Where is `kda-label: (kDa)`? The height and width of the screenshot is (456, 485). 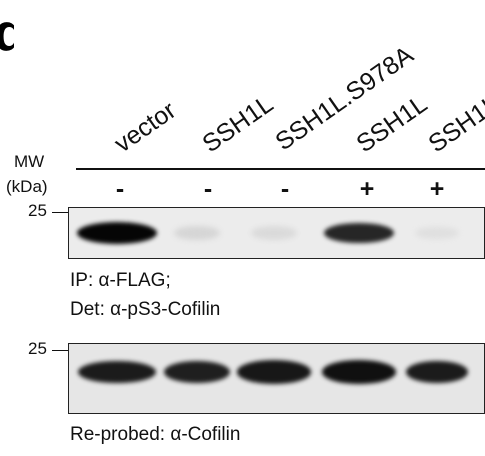 kda-label: (kDa) is located at coordinates (27, 186).